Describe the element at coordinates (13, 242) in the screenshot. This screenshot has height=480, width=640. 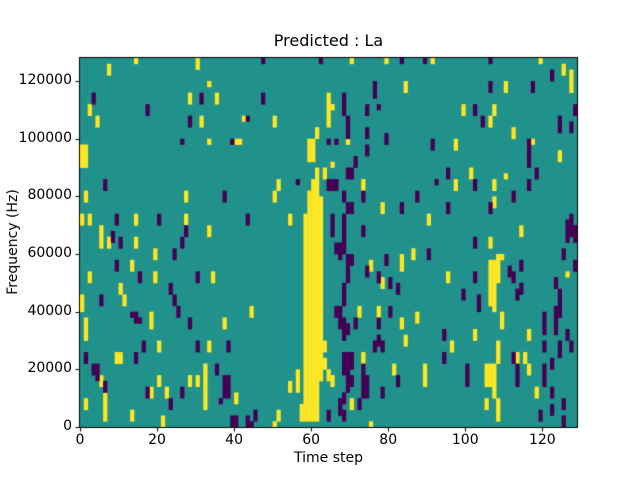
I see `y-axis-label: Frequency (Hz)` at that location.